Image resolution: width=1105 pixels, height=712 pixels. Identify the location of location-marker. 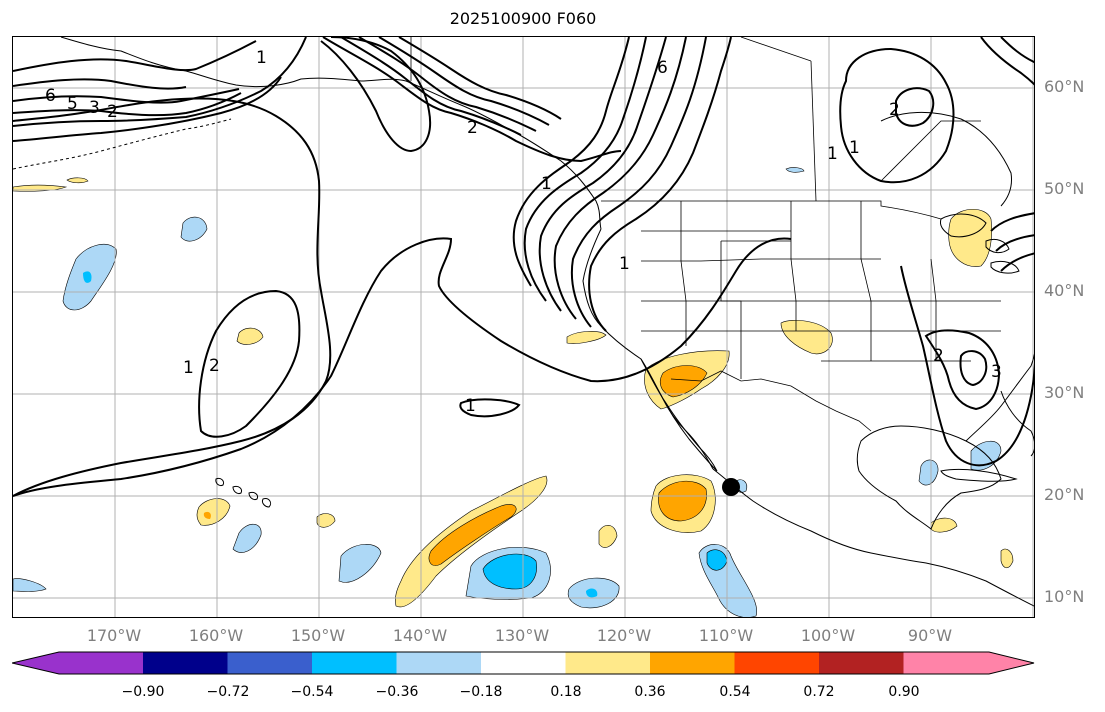
(731, 487).